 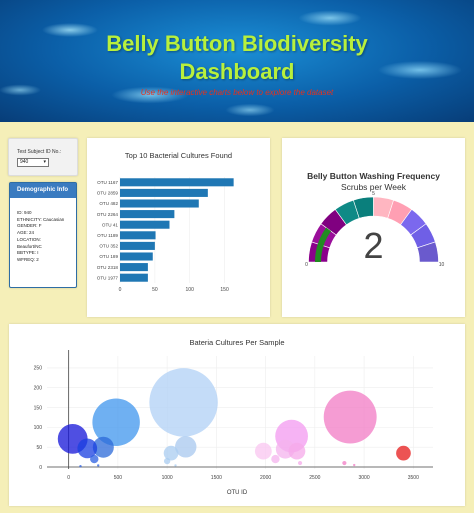 I want to click on bubble-x-tick-label: 1000, so click(x=167, y=478).